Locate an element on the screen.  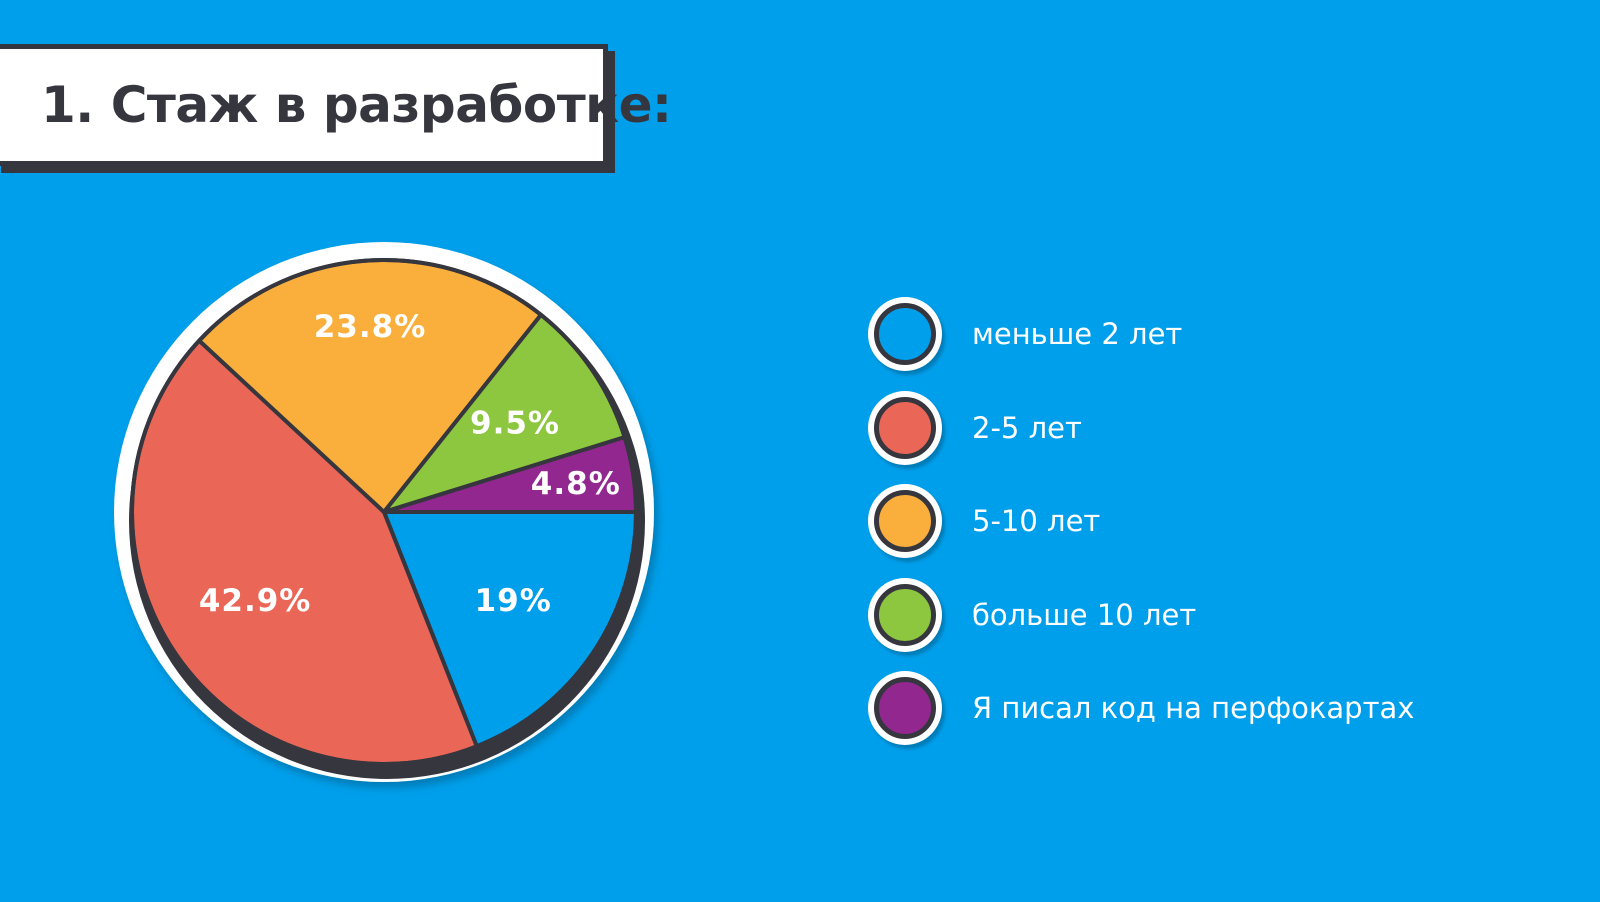
legend-item: 2-5 лет is located at coordinates (1148, 429).